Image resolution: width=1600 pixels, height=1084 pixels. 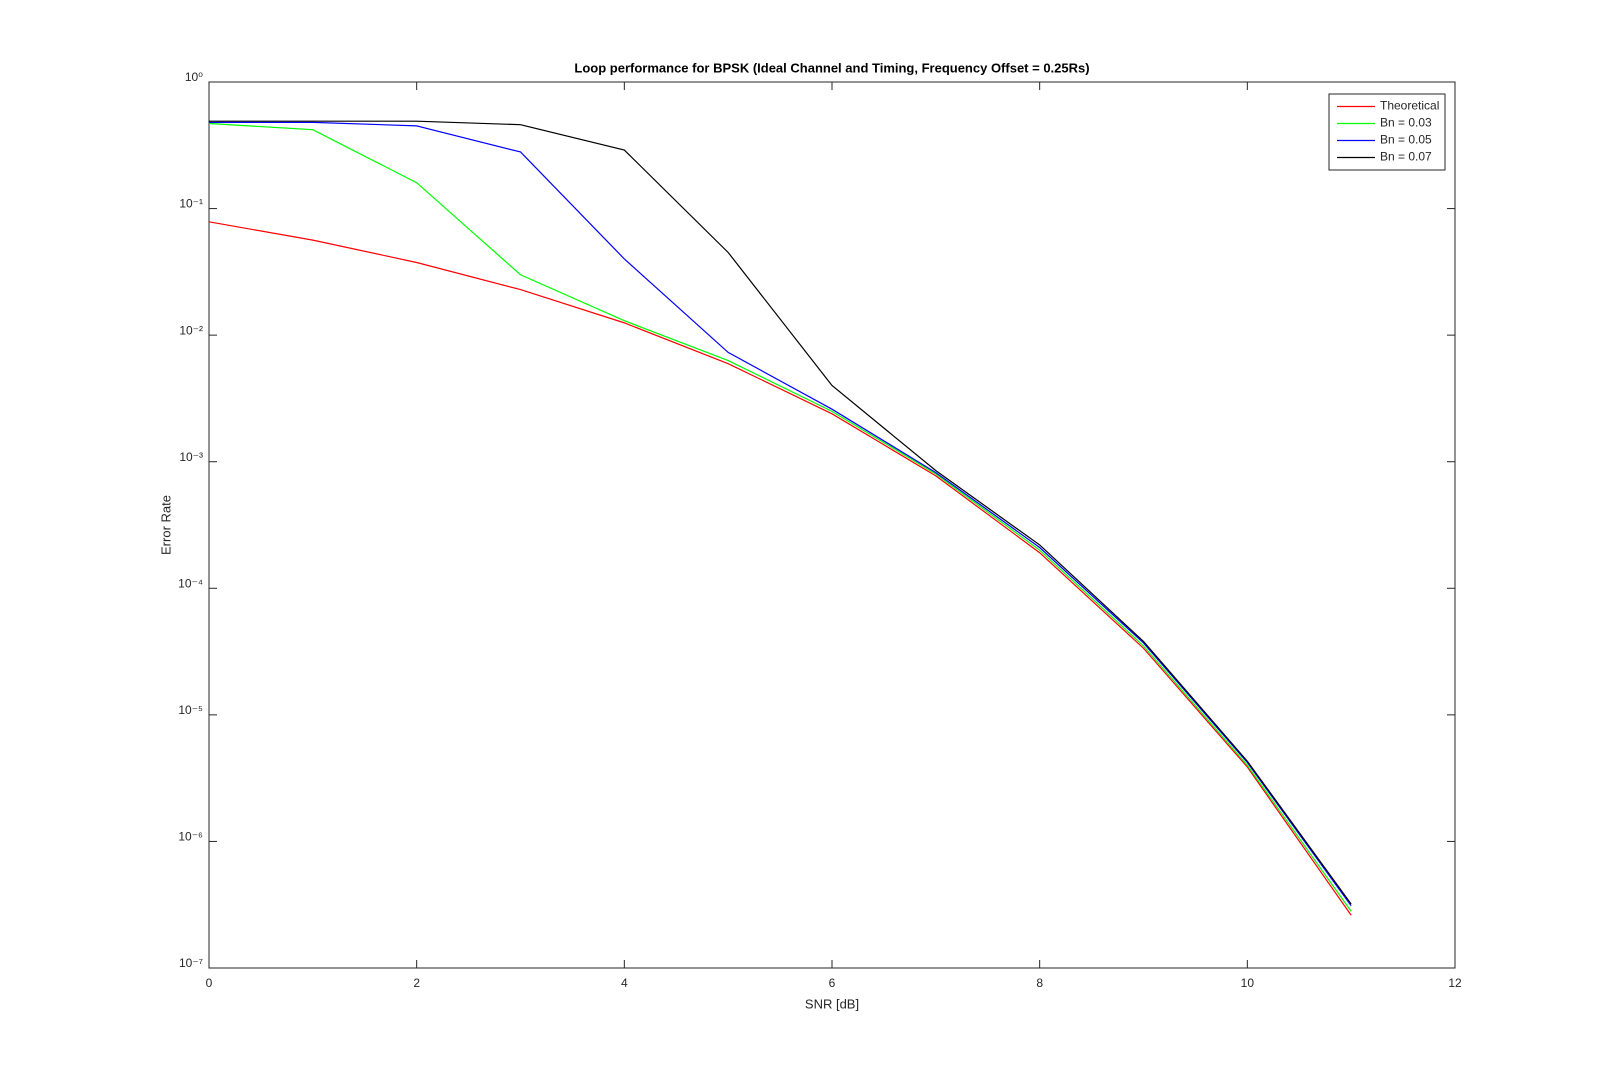 What do you see at coordinates (1406, 157) in the screenshot?
I see `legend-label: Bn = 0.07` at bounding box center [1406, 157].